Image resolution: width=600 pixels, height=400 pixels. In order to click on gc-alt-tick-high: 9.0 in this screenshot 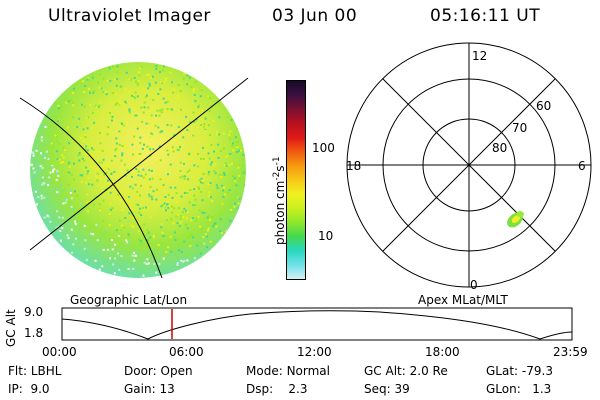, I will do `click(34, 312)`.